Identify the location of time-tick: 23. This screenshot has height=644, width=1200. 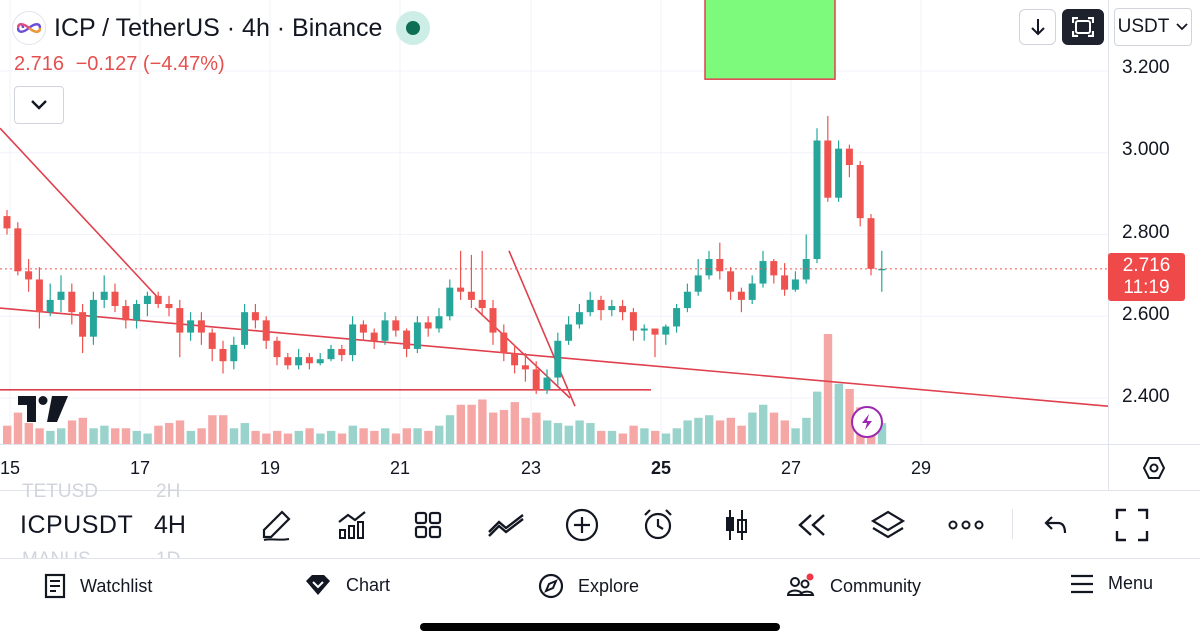
(531, 468).